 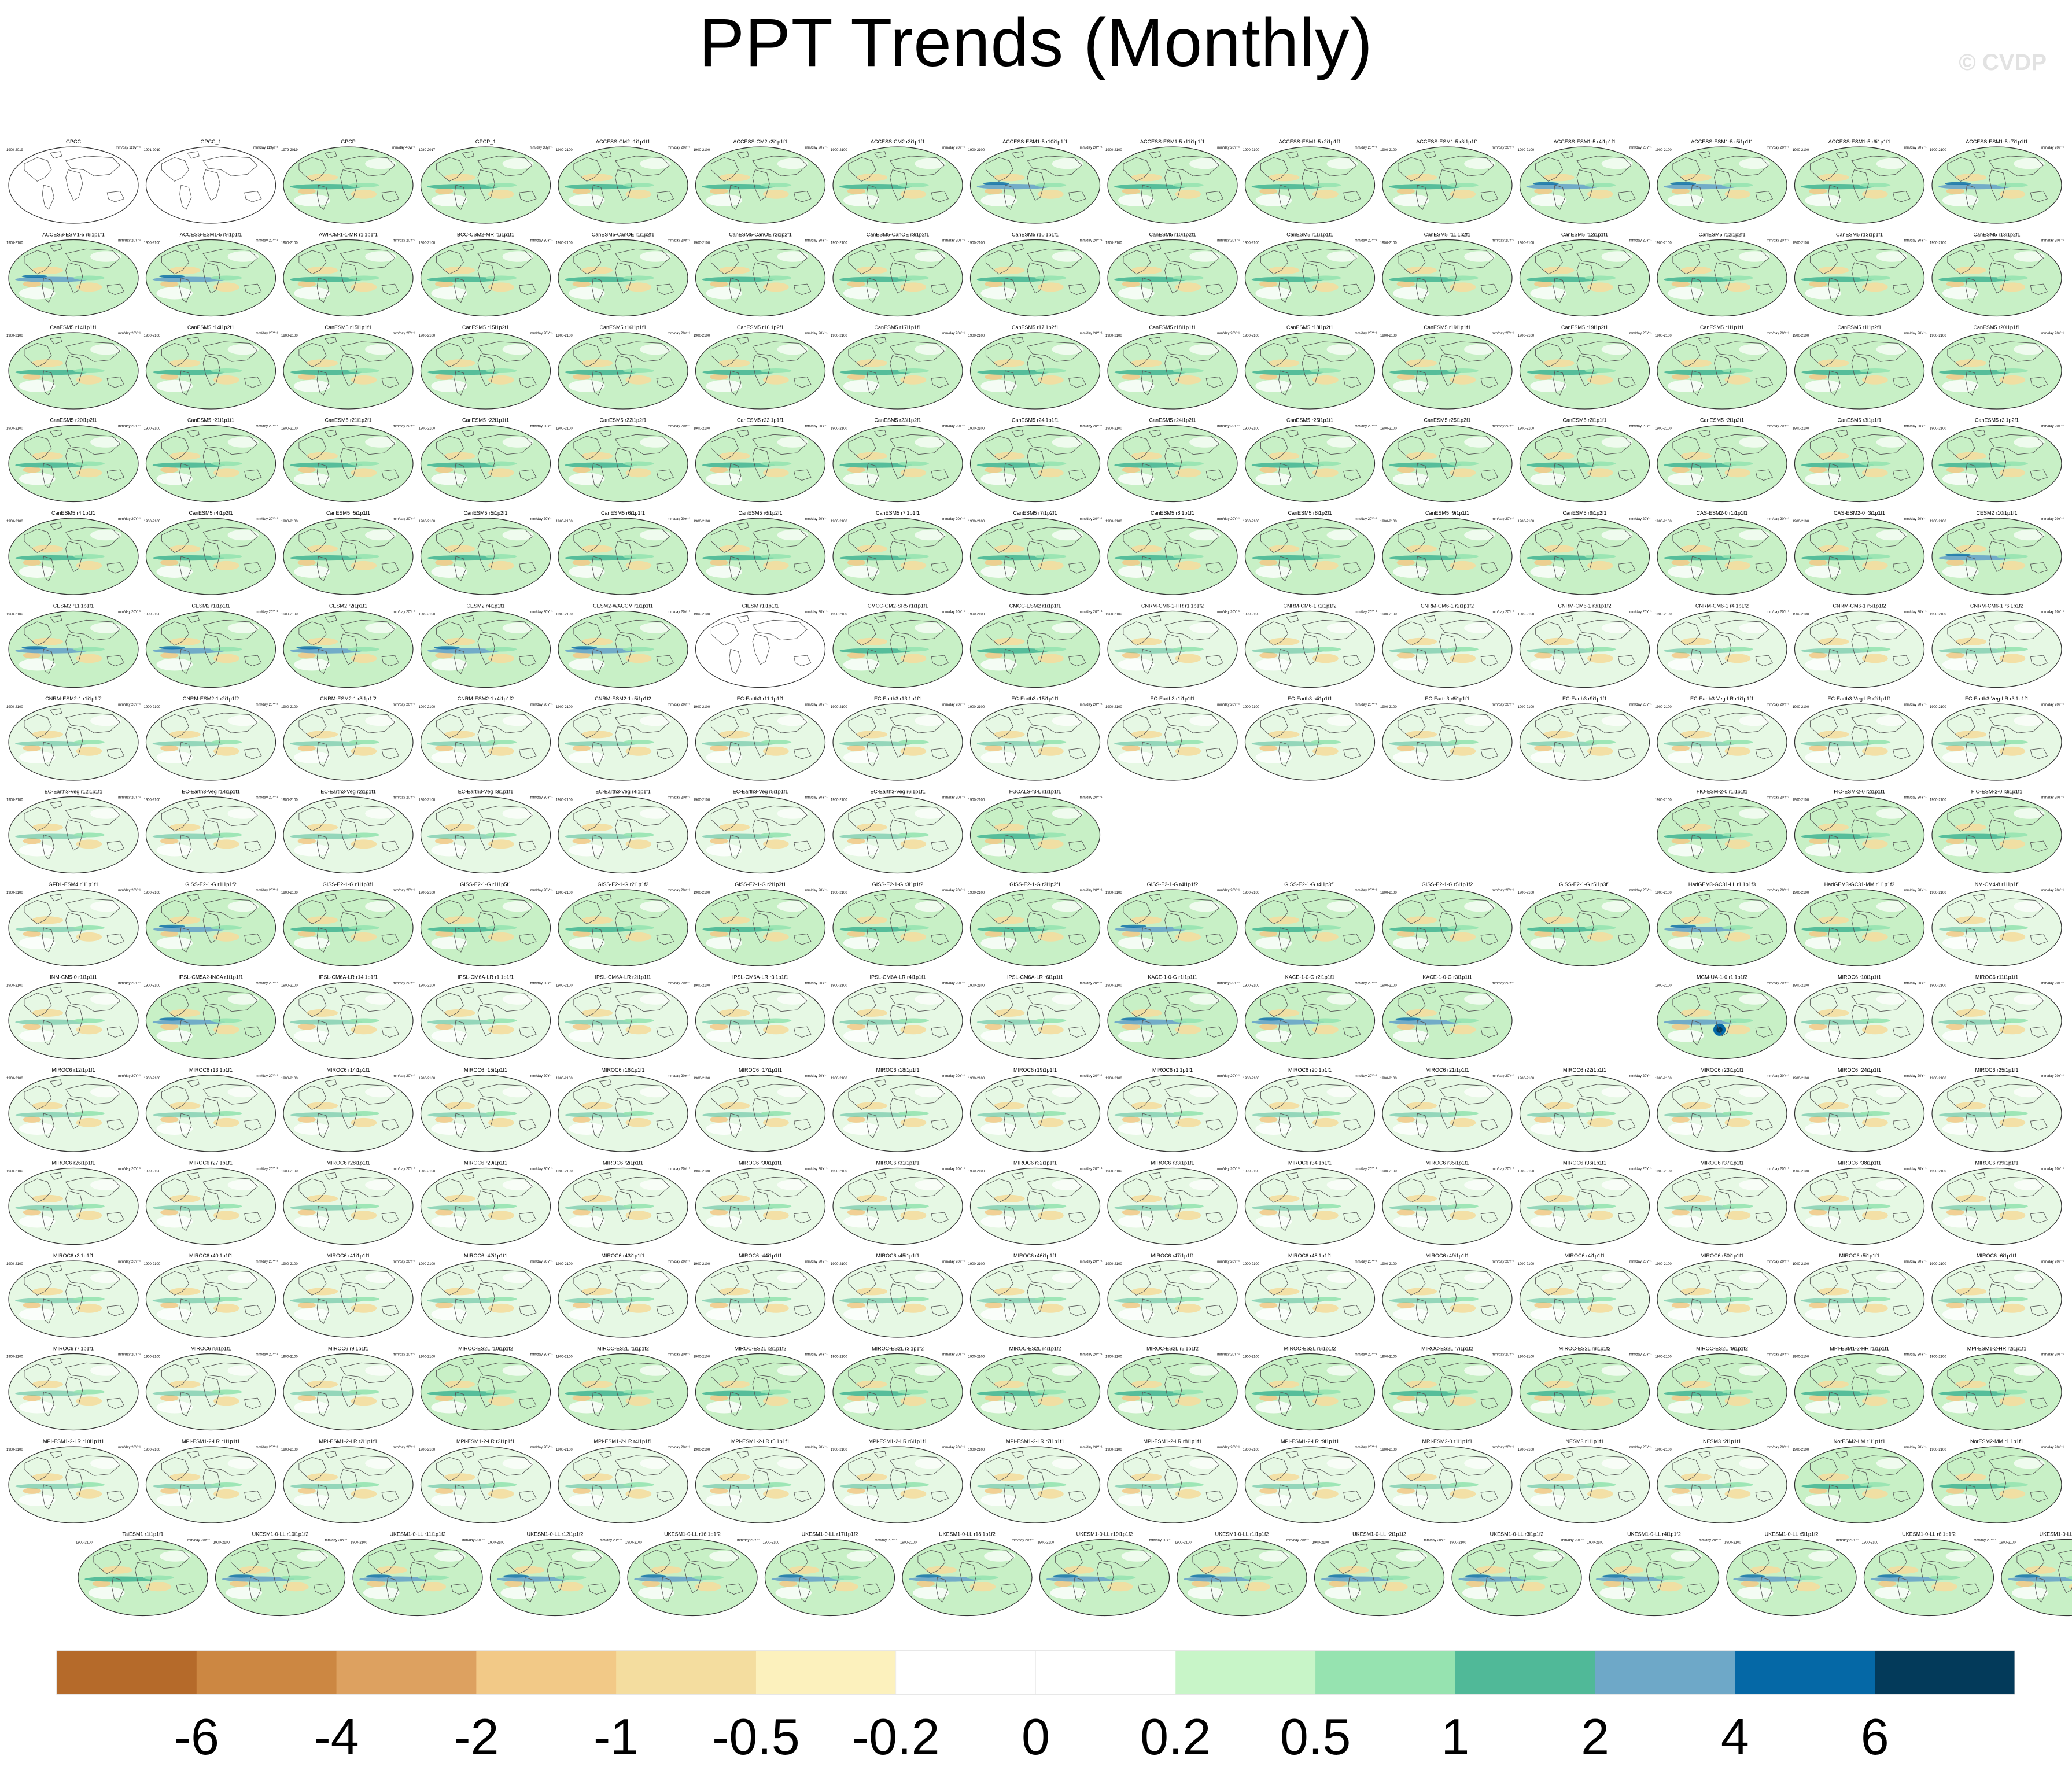 What do you see at coordinates (760, 792) in the screenshot?
I see `panel-title: EC-Earth3-Veg r5i1p1f1` at bounding box center [760, 792].